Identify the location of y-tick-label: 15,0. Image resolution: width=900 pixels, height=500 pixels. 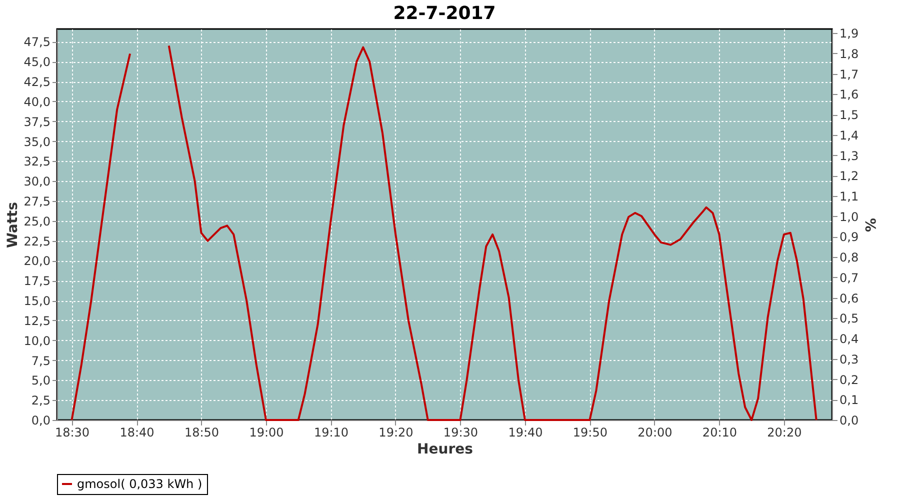
(37, 301).